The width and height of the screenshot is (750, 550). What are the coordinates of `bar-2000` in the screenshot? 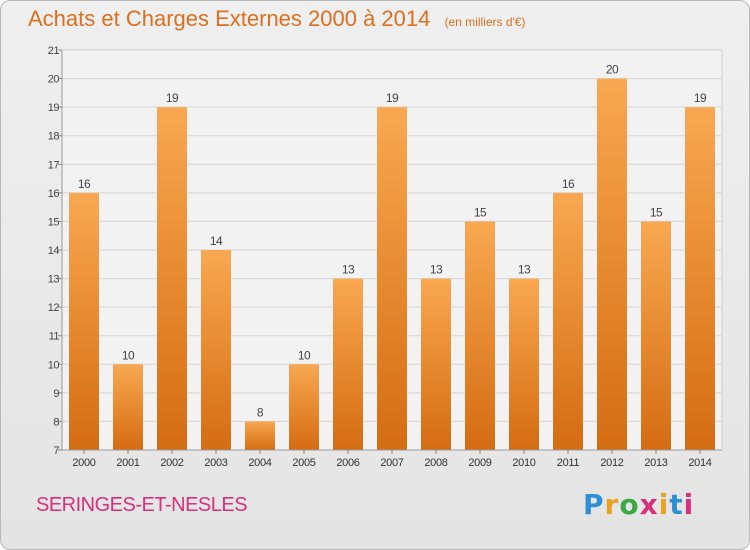 It's located at (84, 321).